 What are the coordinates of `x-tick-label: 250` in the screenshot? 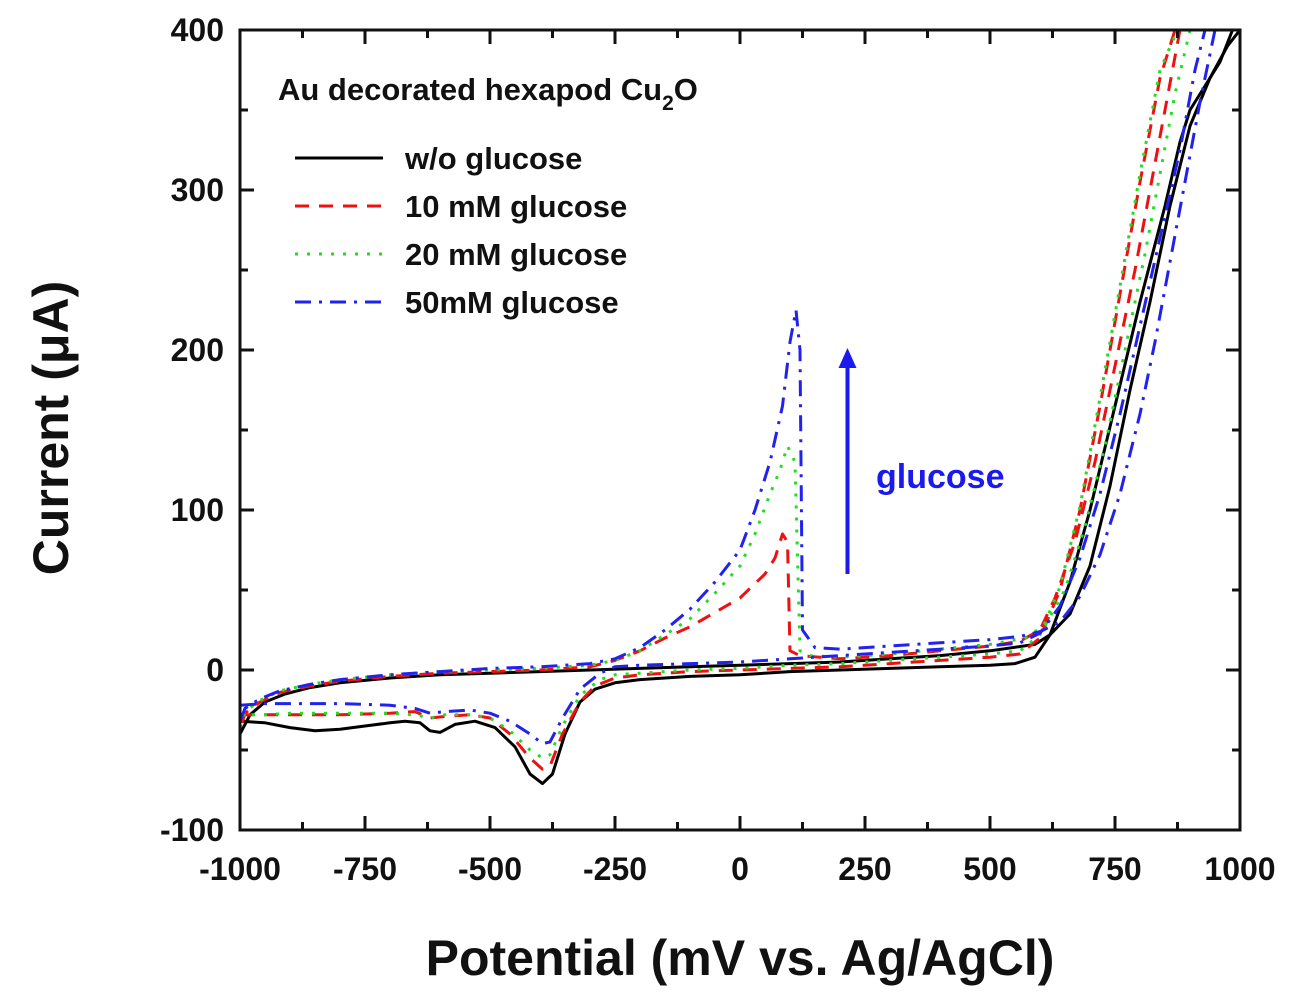 It's located at (864, 869).